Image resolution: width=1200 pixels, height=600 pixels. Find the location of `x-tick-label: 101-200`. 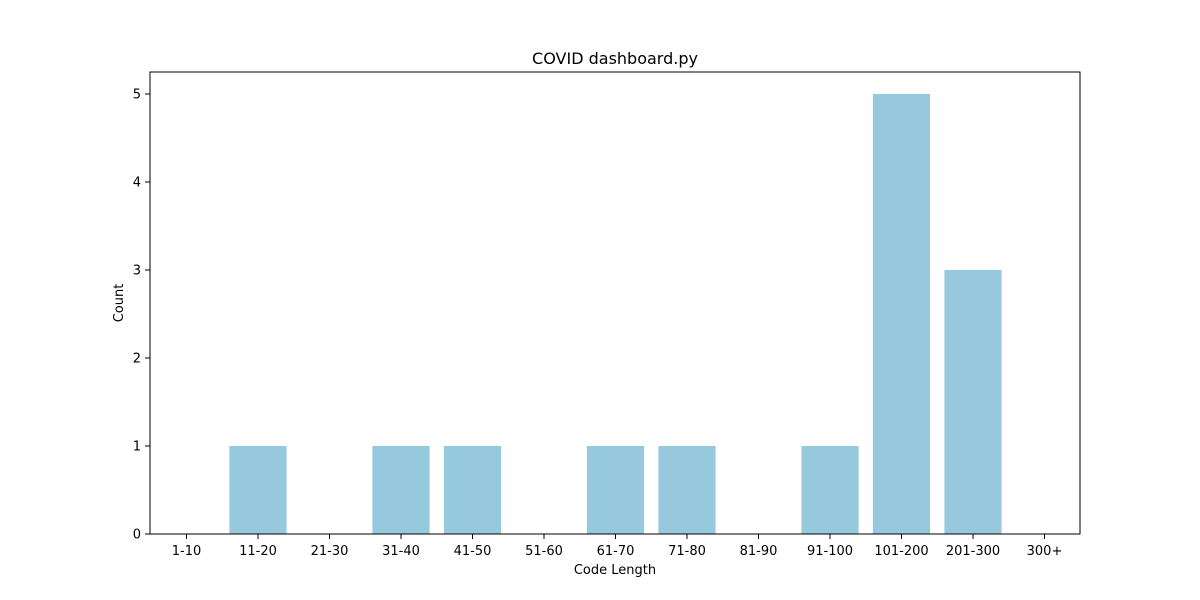

x-tick-label: 101-200 is located at coordinates (901, 551).